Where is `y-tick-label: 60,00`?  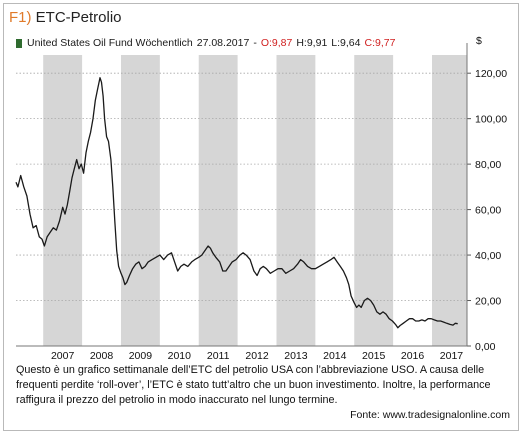 y-tick-label: 60,00 is located at coordinates (488, 211).